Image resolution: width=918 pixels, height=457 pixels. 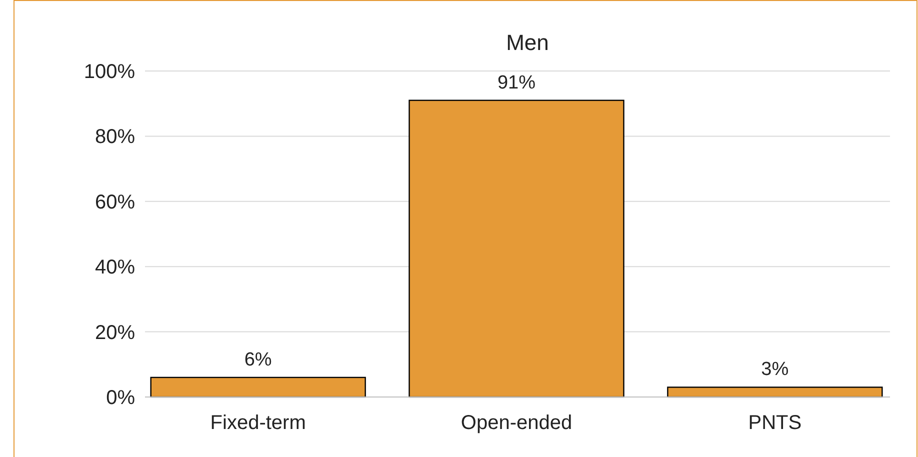 What do you see at coordinates (516, 423) in the screenshot?
I see `x-tick-label: Open-ended` at bounding box center [516, 423].